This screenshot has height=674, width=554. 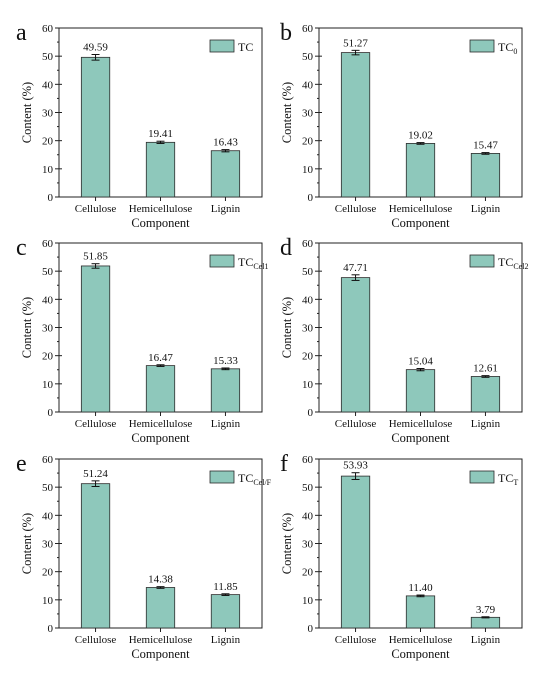 What do you see at coordinates (21, 248) in the screenshot?
I see `panel-letter: c` at bounding box center [21, 248].